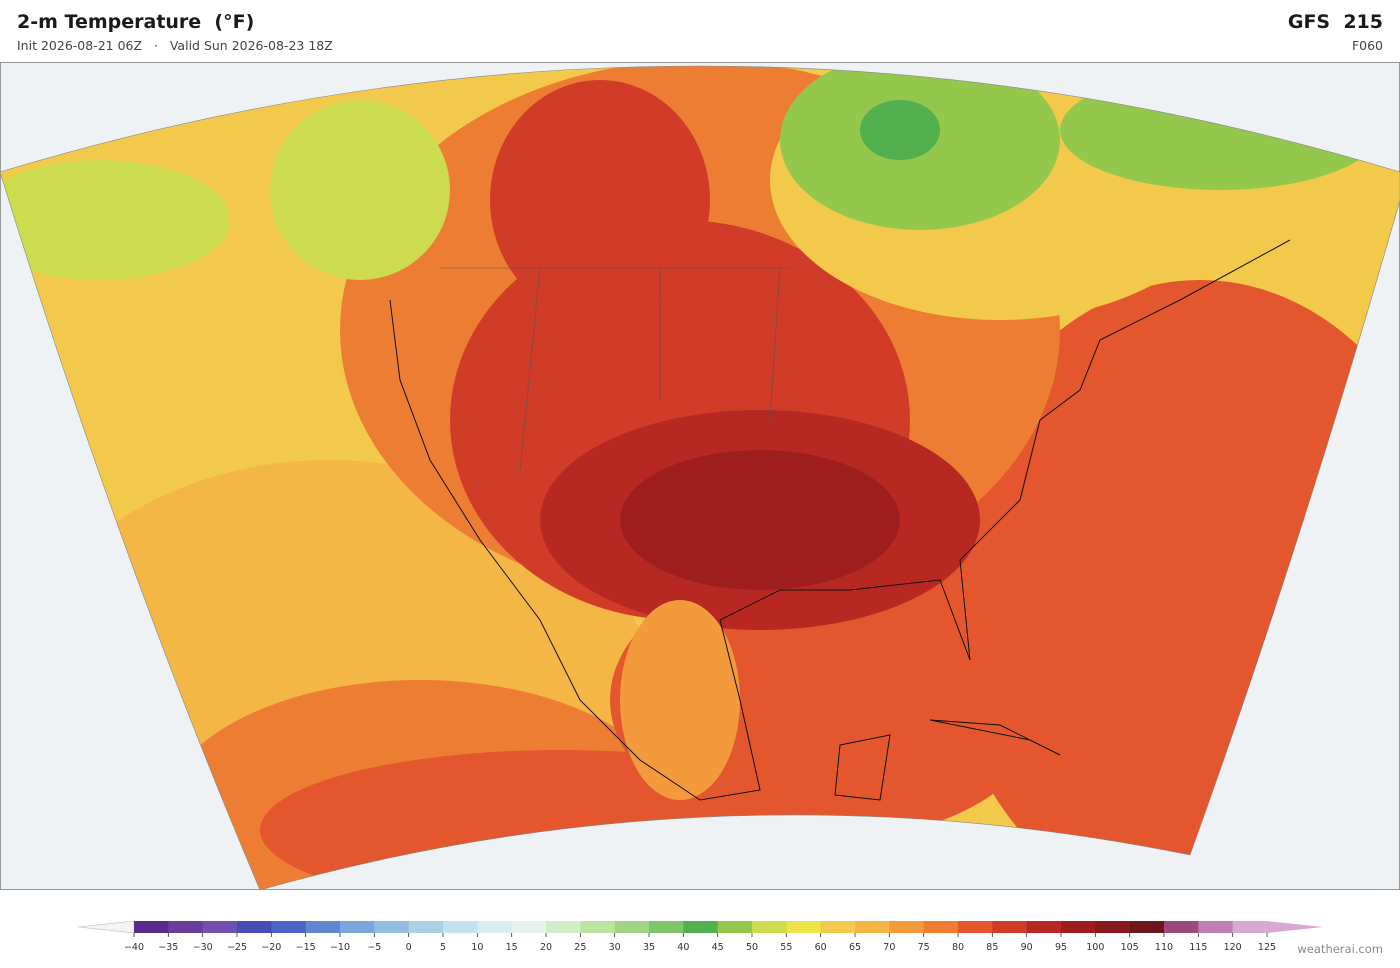 The height and width of the screenshot is (968, 1400). I want to click on colorbar-tick-label: 20, so click(546, 947).